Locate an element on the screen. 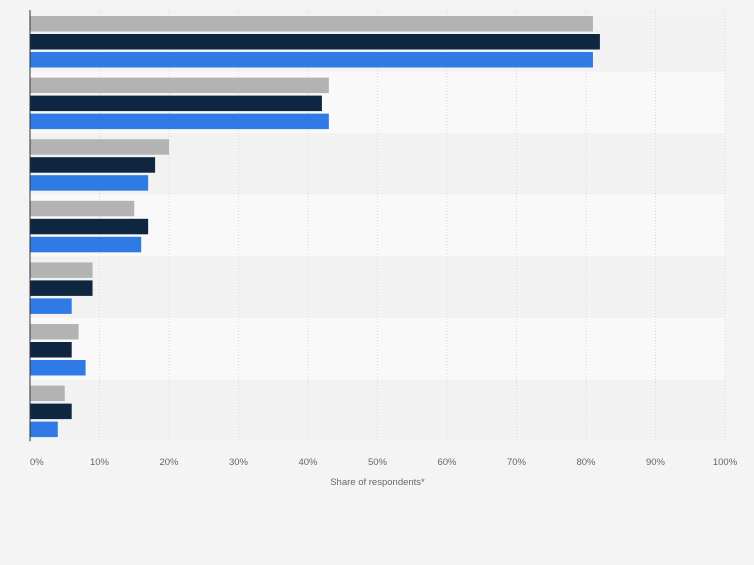  bar-s3-c3 is located at coordinates (89, 183).